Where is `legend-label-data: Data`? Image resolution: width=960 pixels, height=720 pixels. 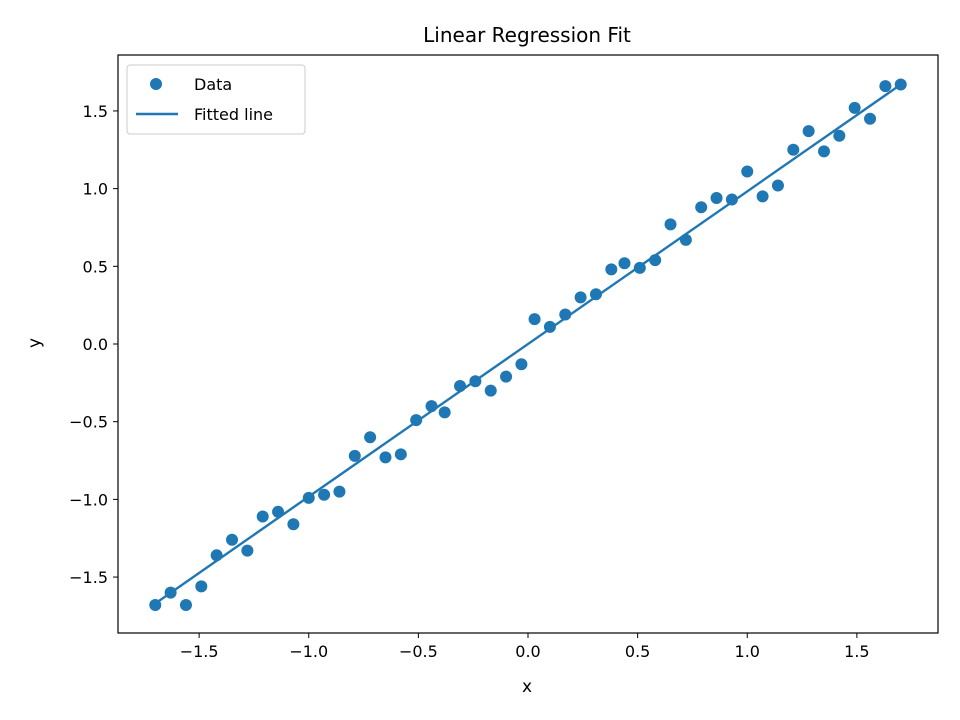
legend-label-data: Data is located at coordinates (213, 84).